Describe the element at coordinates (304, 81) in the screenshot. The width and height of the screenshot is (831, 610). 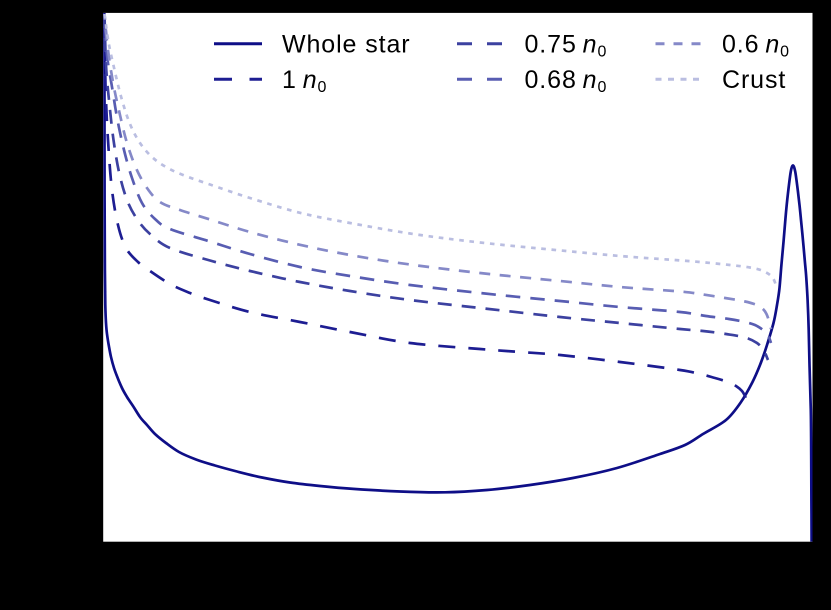
I see `svg-text: 1 n0` at that location.